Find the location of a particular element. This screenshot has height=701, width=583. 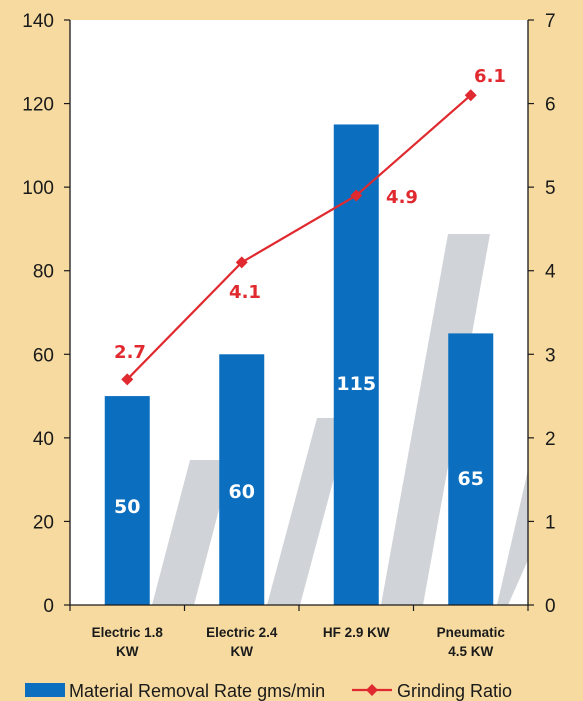

y-right-tick-label-2: 2 is located at coordinates (550, 439).